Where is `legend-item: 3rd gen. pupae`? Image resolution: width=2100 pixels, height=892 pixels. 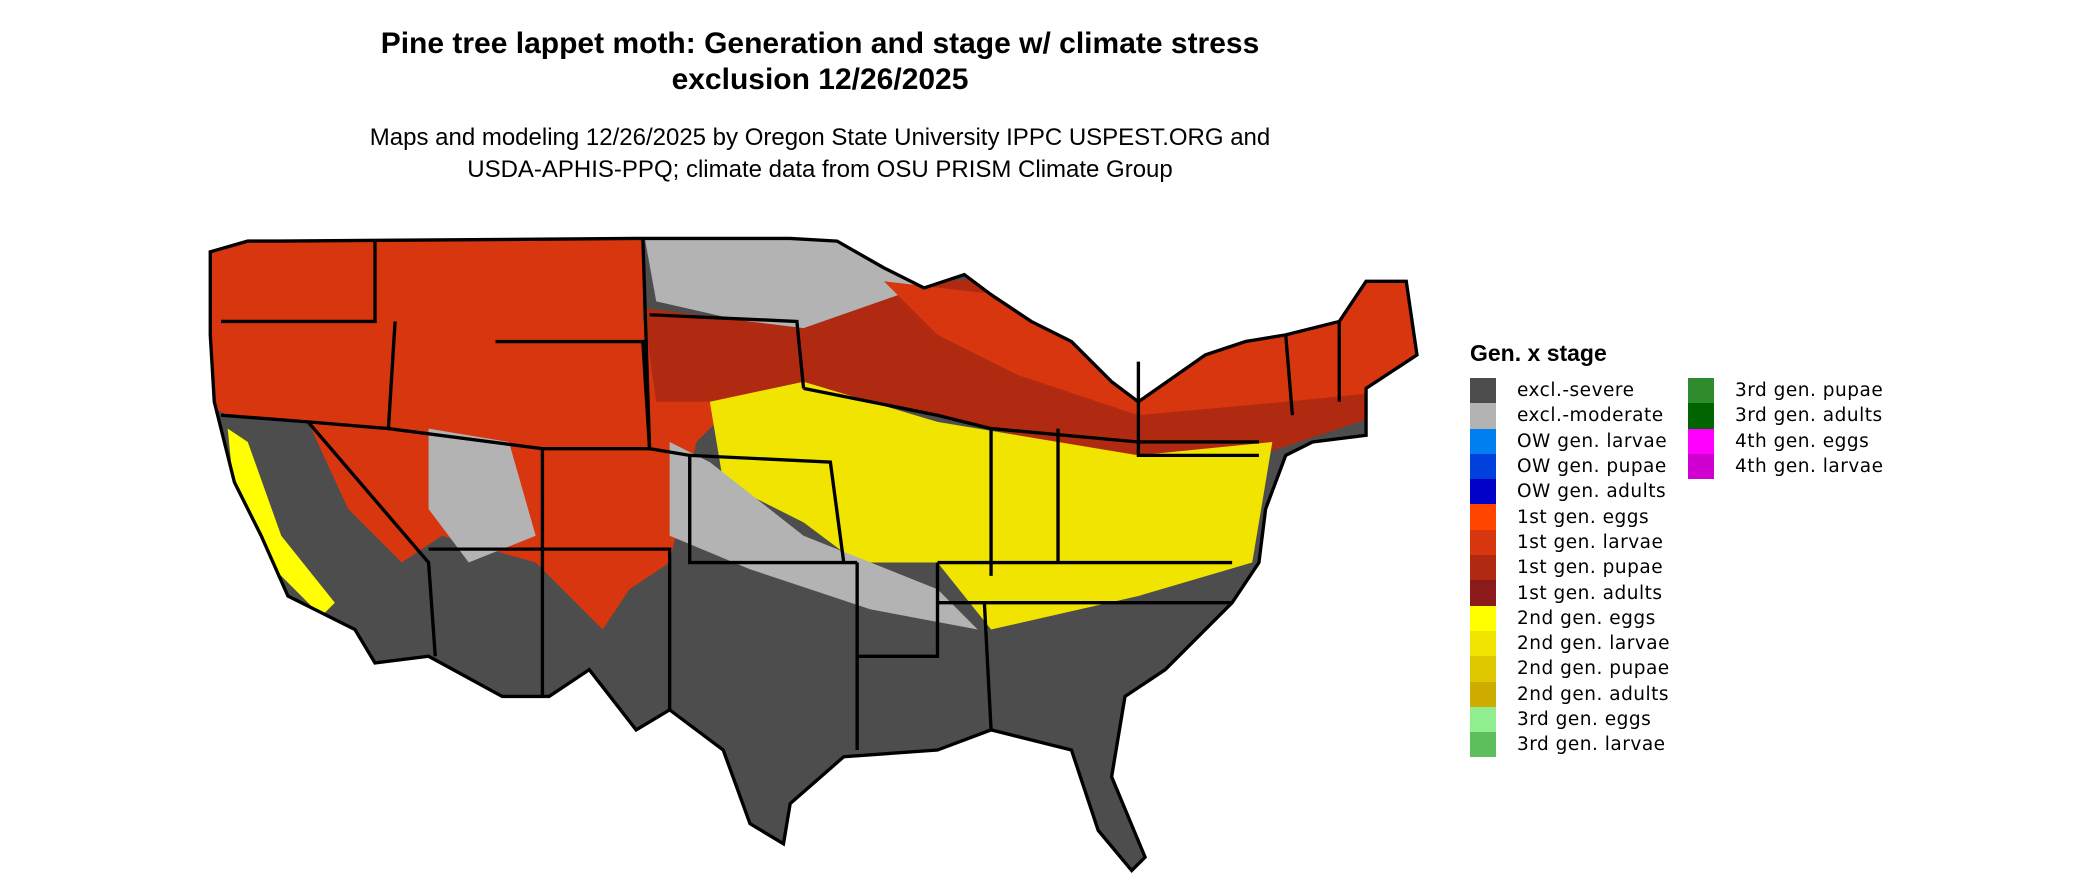
legend-item: 3rd gen. pupae is located at coordinates (1797, 391).